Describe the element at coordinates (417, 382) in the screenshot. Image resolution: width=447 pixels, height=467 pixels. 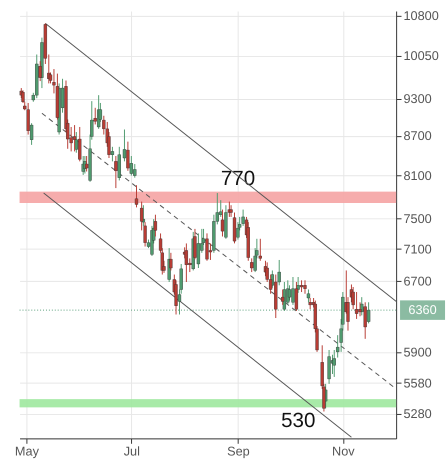
I see `y-tick-label: 5580` at that location.